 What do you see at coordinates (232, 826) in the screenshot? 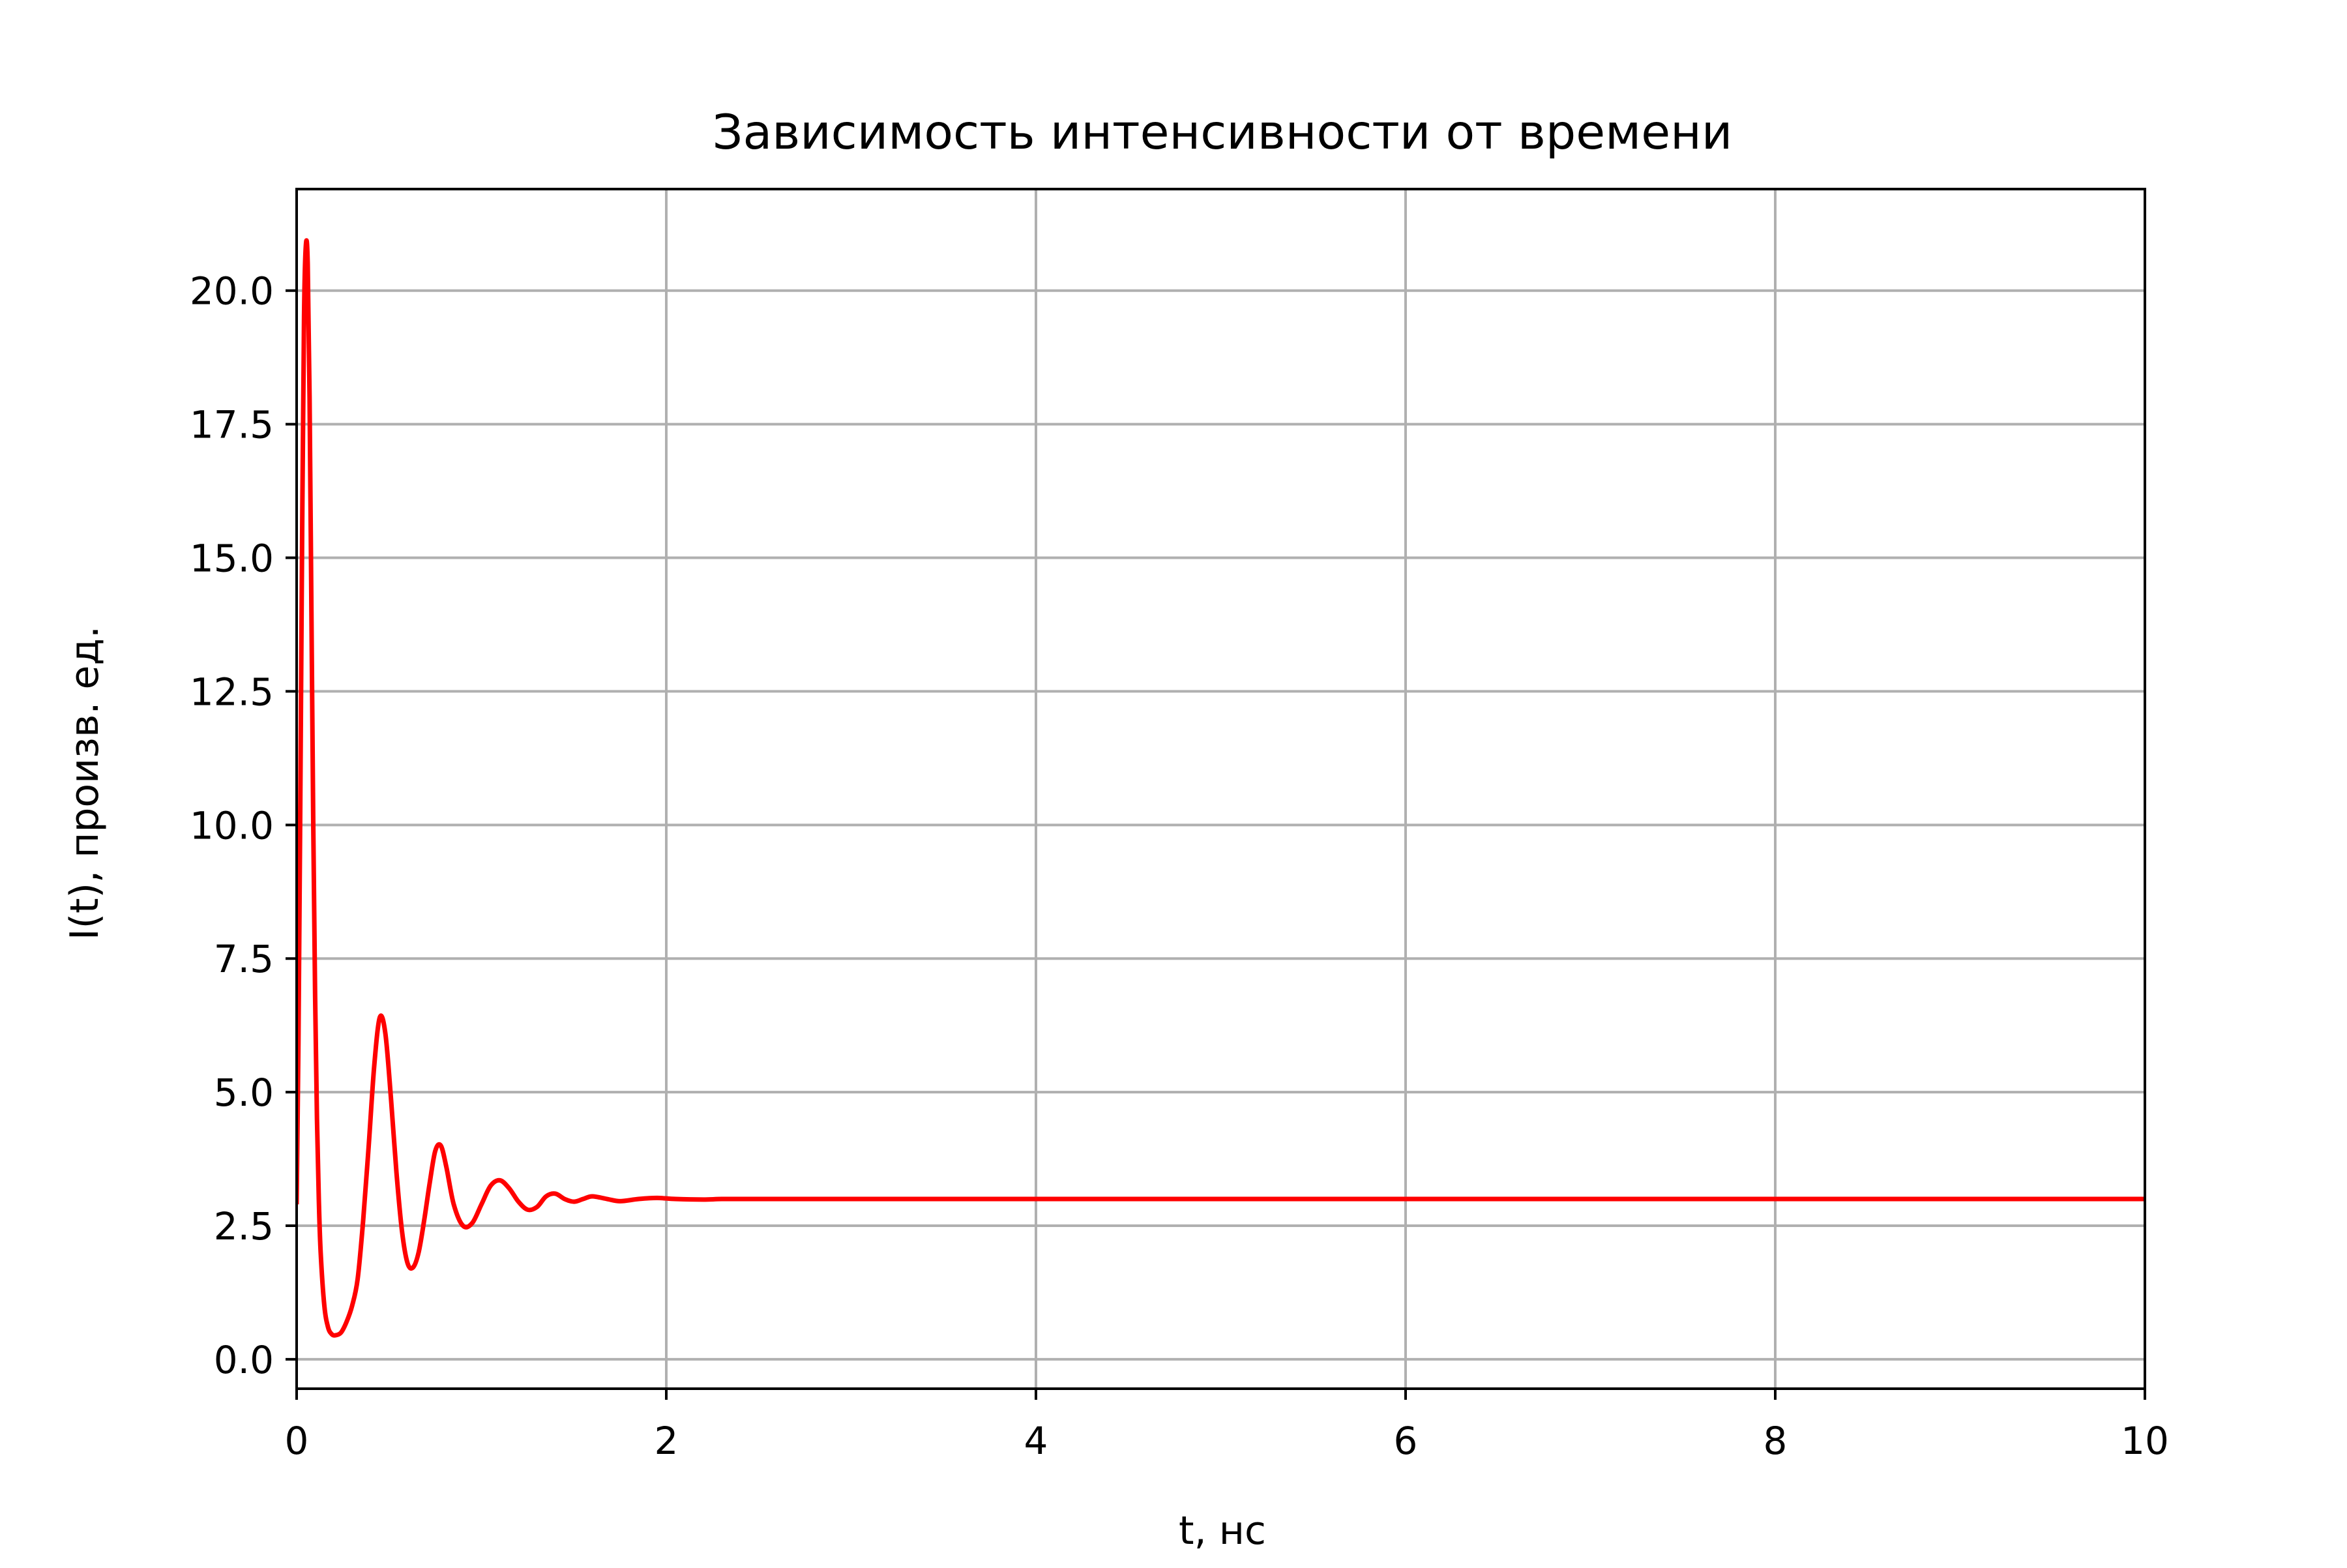
I see `y-tick-label: 10.0` at bounding box center [232, 826].